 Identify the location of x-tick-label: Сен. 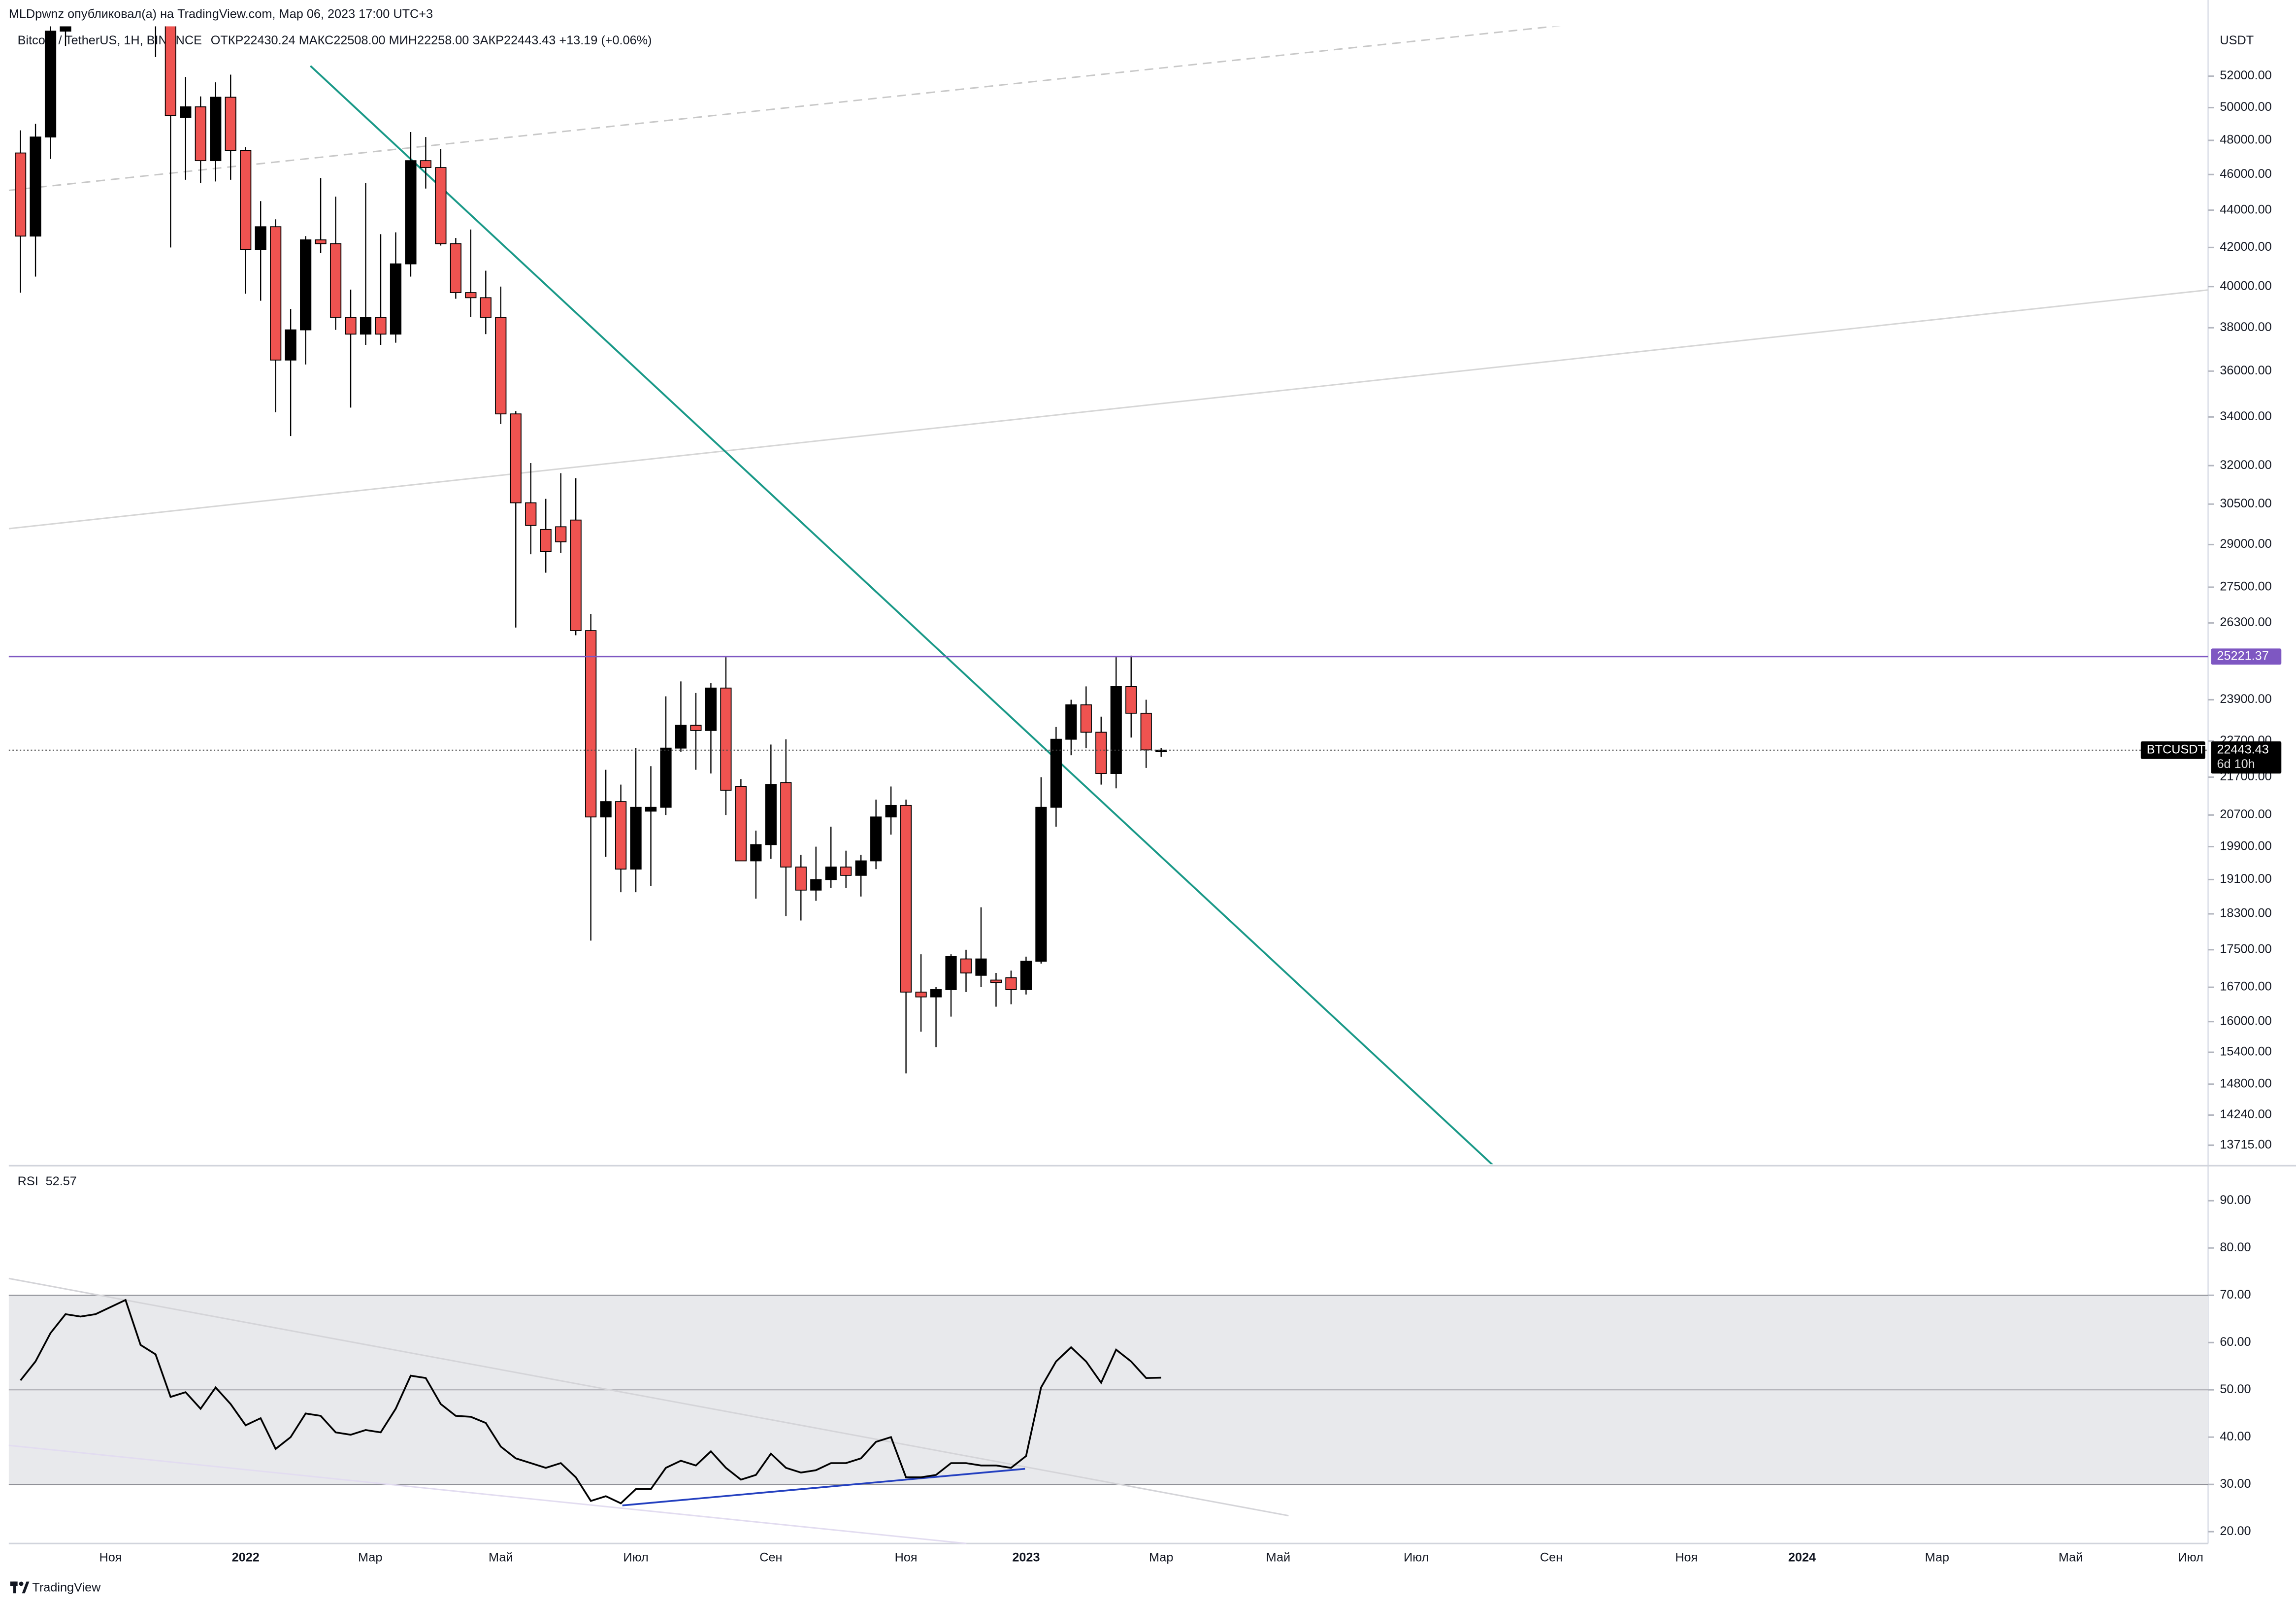
(770, 1558).